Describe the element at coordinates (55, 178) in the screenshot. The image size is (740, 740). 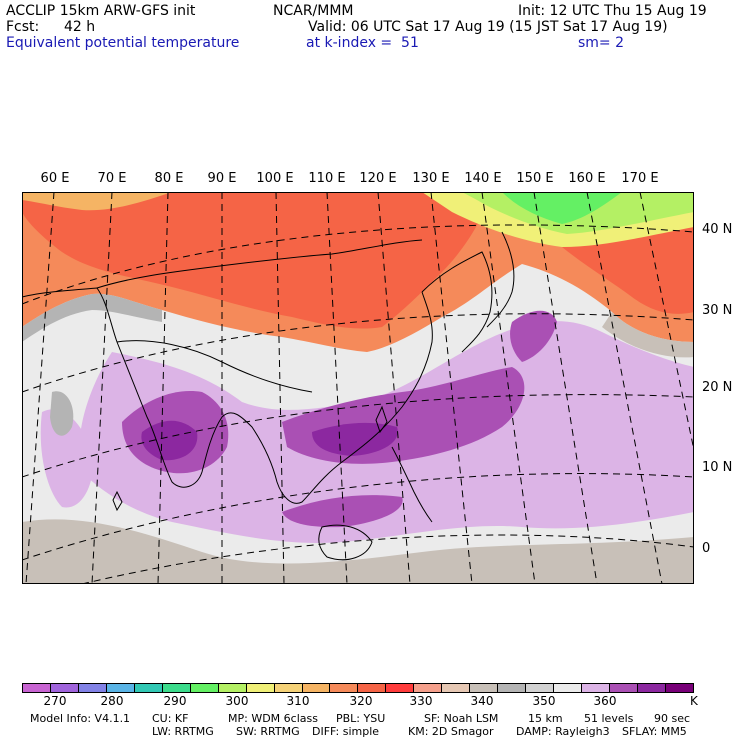
I see `lon-label: 60 E` at that location.